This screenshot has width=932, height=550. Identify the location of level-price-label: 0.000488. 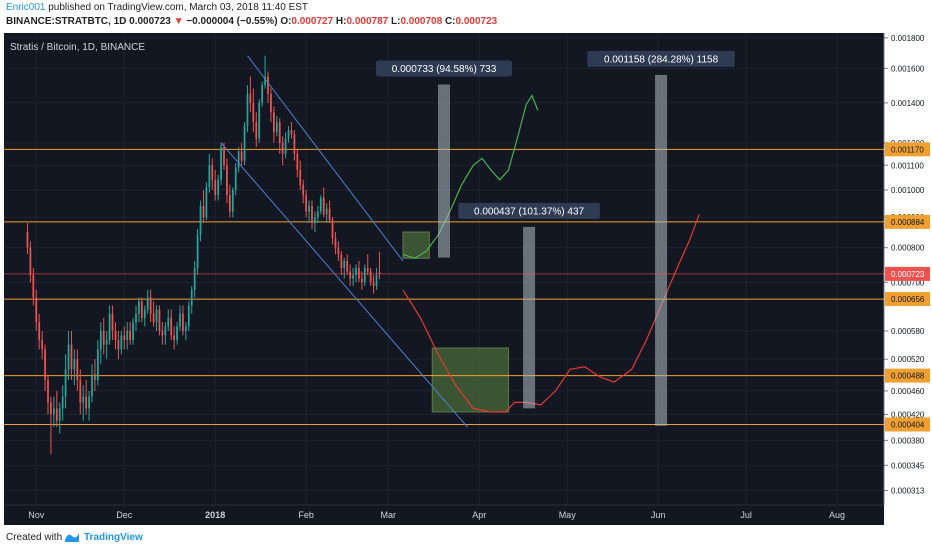
(908, 376).